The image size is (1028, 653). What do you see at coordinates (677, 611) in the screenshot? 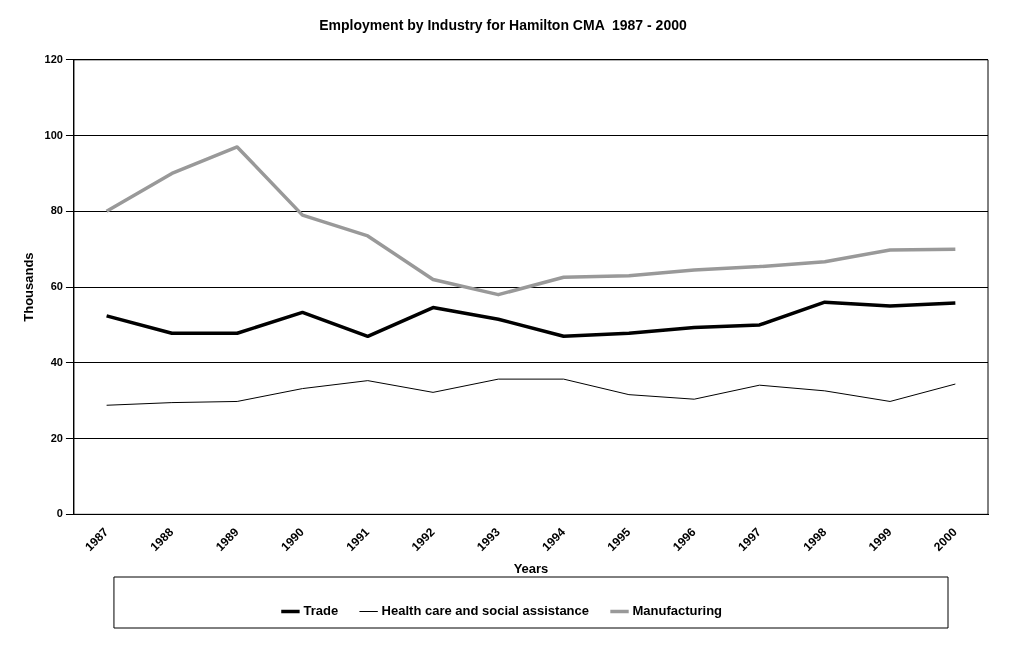
I see `legend-label: Manufacturing` at bounding box center [677, 611].